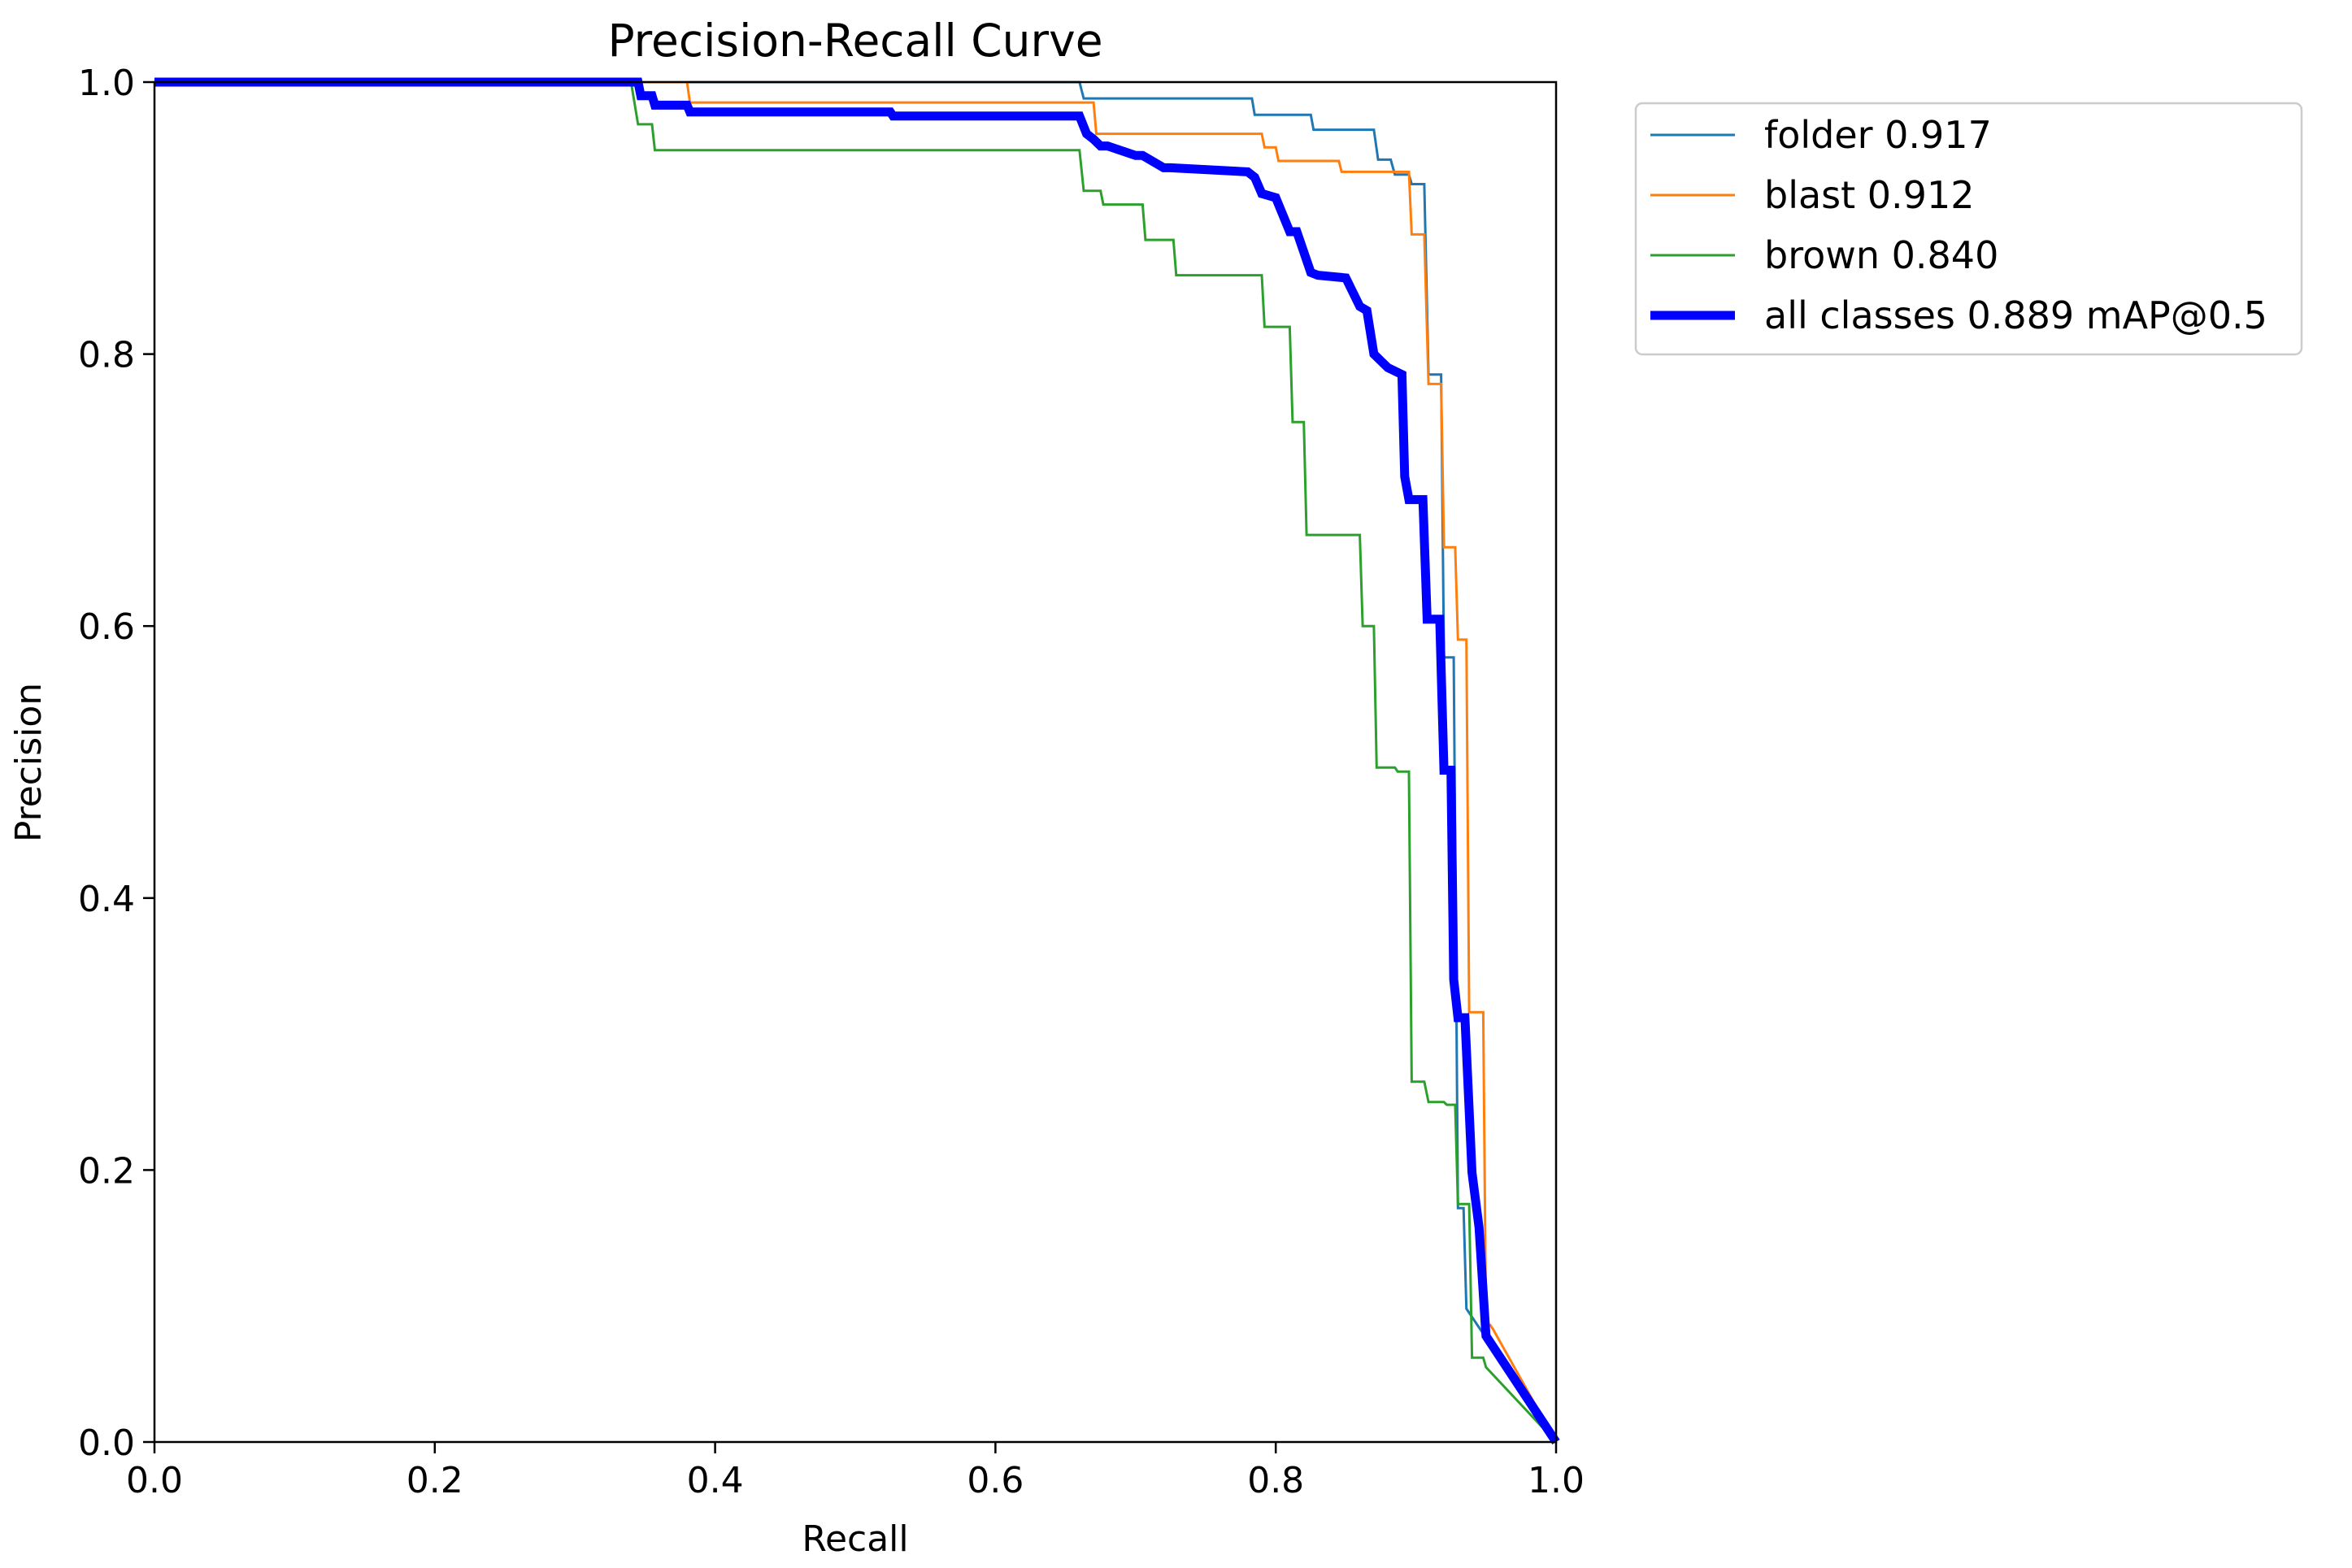 The image size is (2352, 1568). I want to click on y-tick-label: 0.2, so click(107, 1171).